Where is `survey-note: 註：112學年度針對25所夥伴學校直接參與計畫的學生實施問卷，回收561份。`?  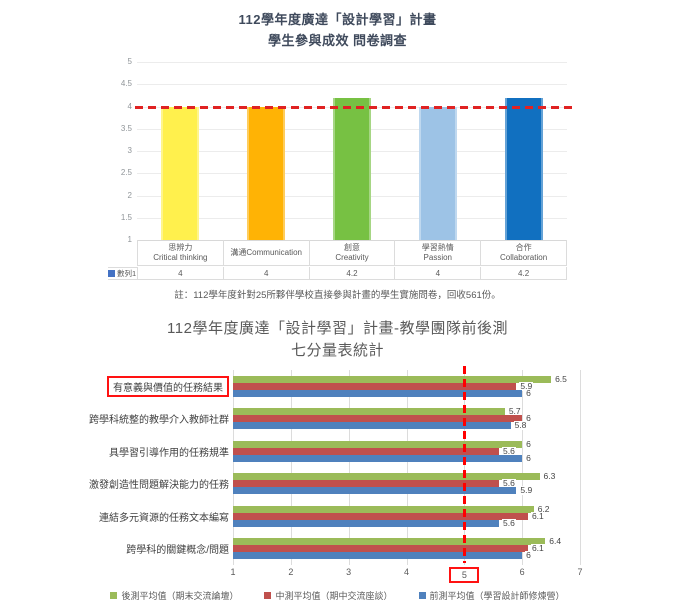
survey-note: 註：112學年度針對25所夥伴學校直接參與計畫的學生實施問卷，回收561份。 is located at coordinates (337, 295).